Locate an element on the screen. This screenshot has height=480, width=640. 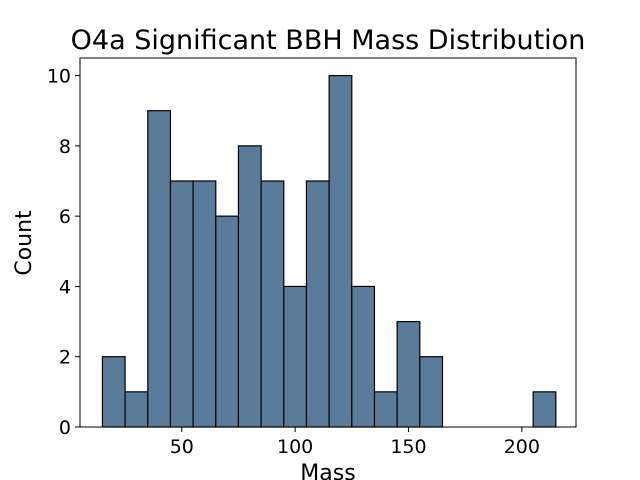
x-axis-label: Mass is located at coordinates (327, 470).